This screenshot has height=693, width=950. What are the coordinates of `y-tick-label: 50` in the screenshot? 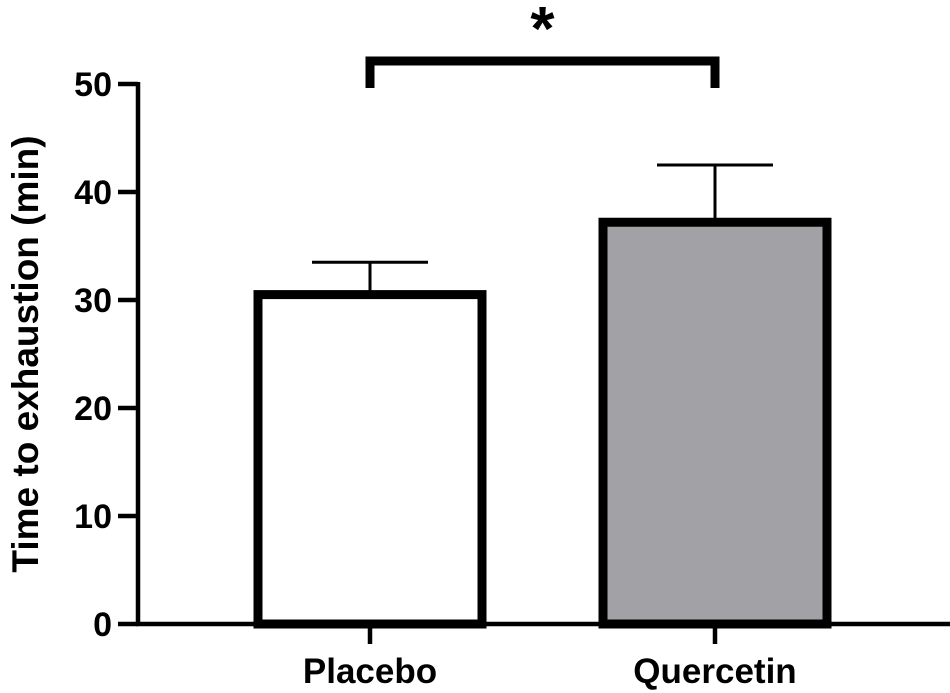 It's located at (93, 85).